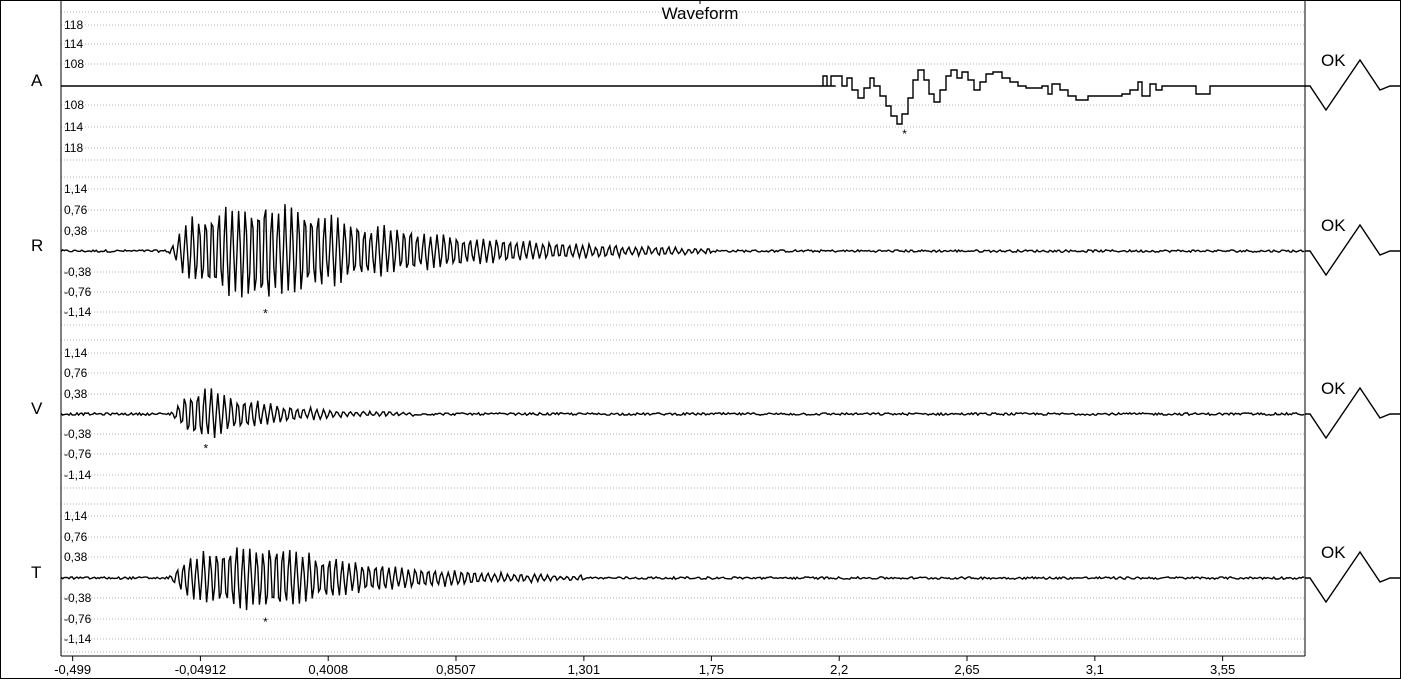 Image resolution: width=1401 pixels, height=684 pixels. Describe the element at coordinates (584, 669) in the screenshot. I see `x-tick-label: 1,301` at that location.